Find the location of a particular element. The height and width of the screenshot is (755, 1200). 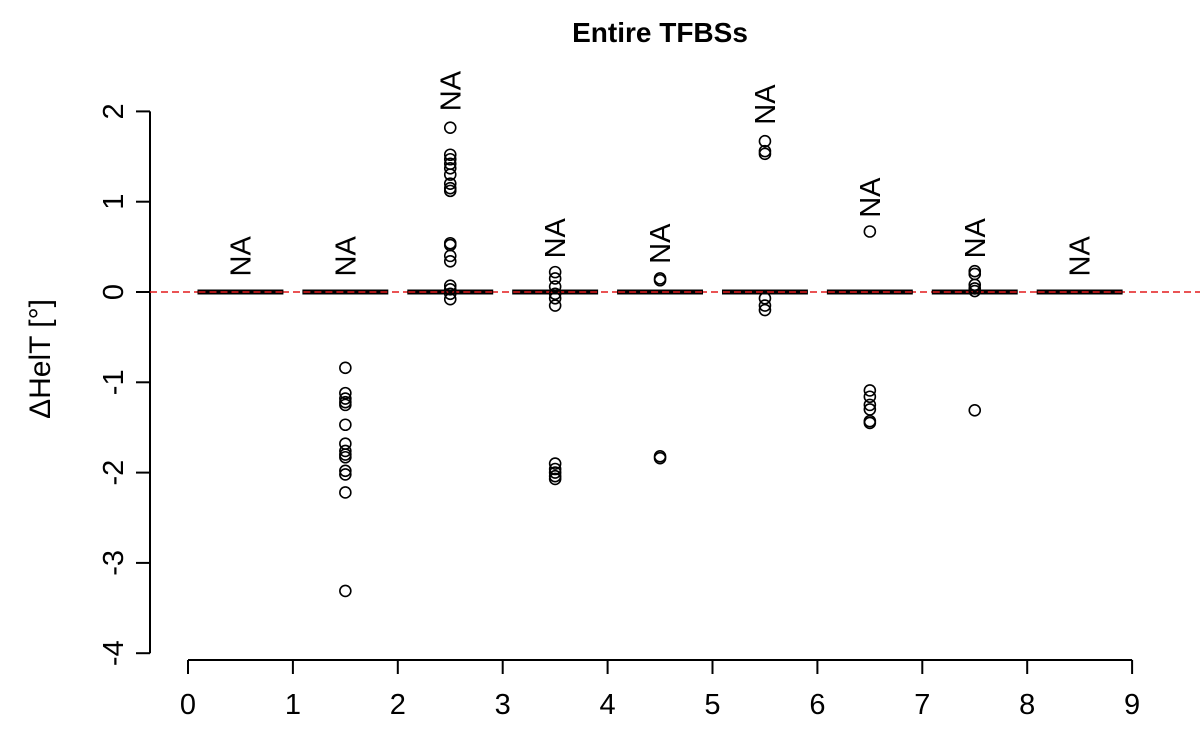

y-tick-label: -1 is located at coordinates (114, 382).